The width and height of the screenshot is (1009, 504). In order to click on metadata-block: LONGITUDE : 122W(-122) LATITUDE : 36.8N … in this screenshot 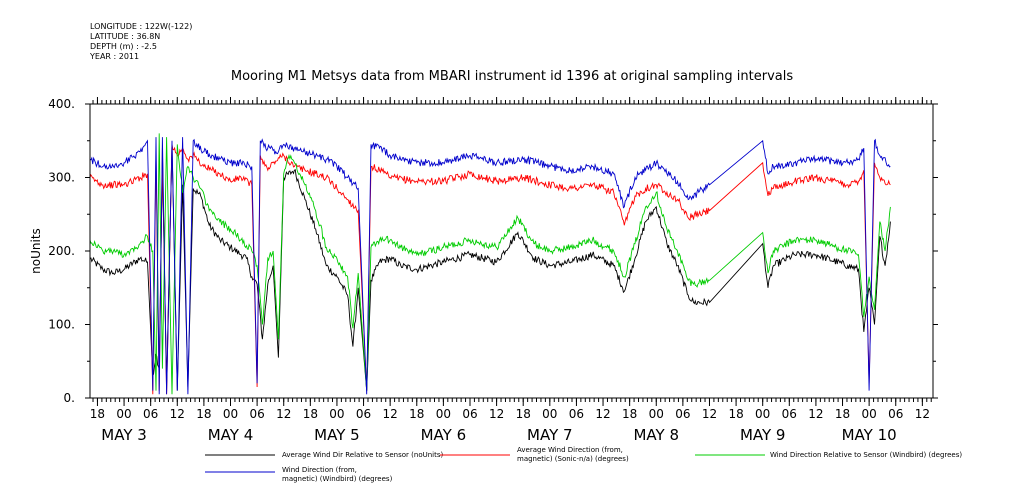, I will do `click(141, 42)`.